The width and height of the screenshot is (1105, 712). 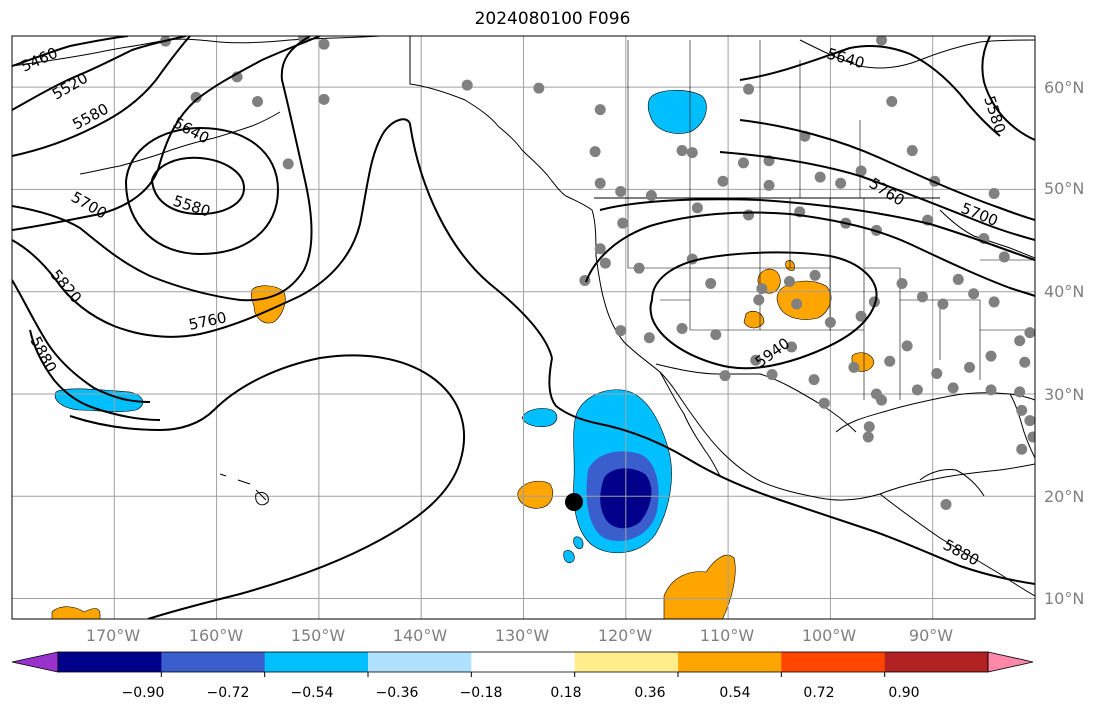 I want to click on colorbar-tick-label: 0.90, so click(x=903, y=693).